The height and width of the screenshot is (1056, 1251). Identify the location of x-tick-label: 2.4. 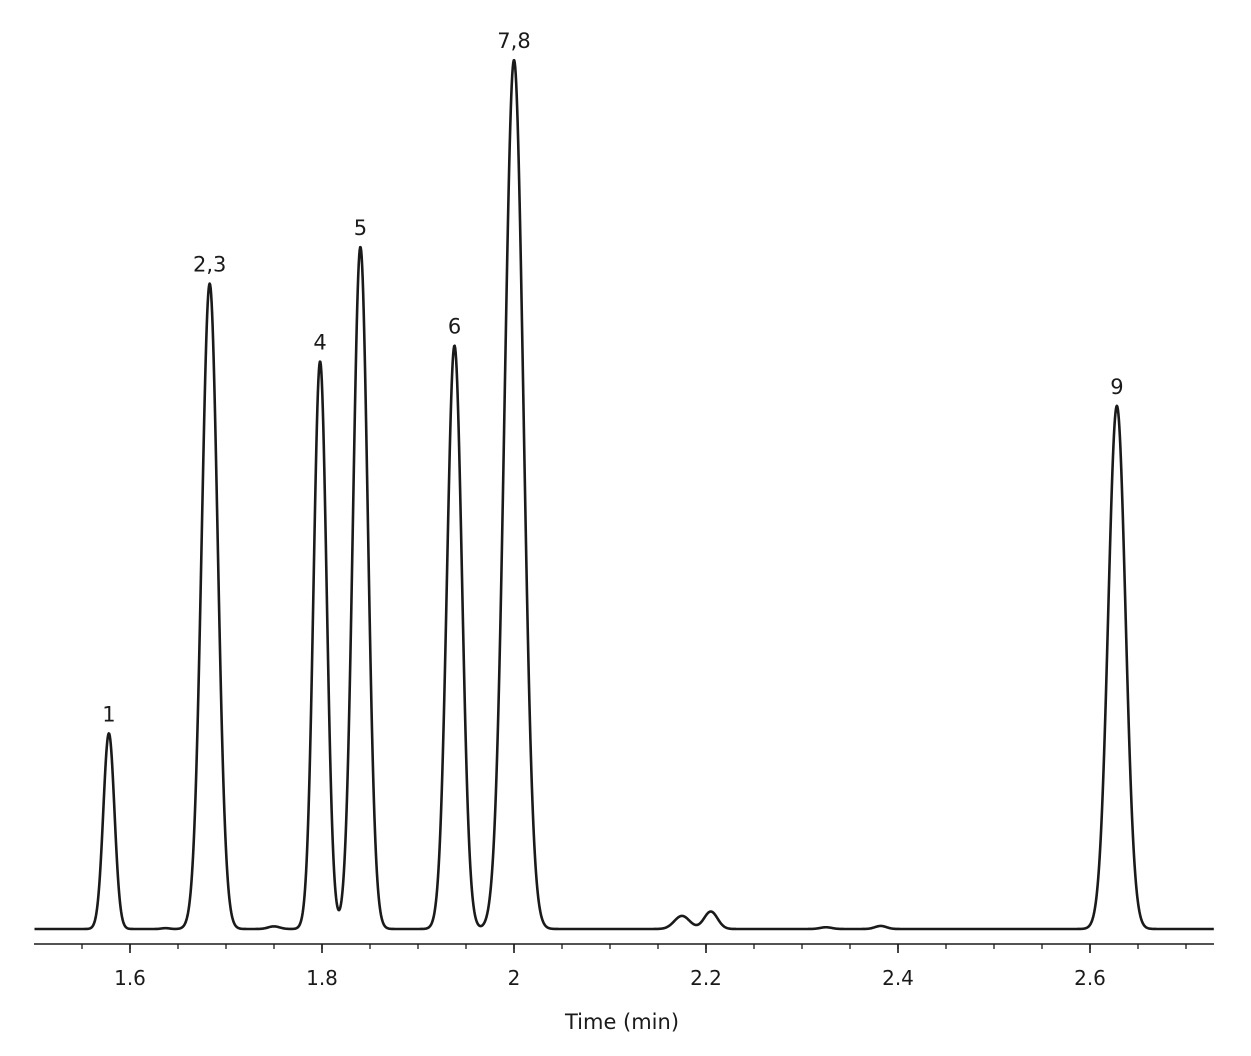
(898, 978).